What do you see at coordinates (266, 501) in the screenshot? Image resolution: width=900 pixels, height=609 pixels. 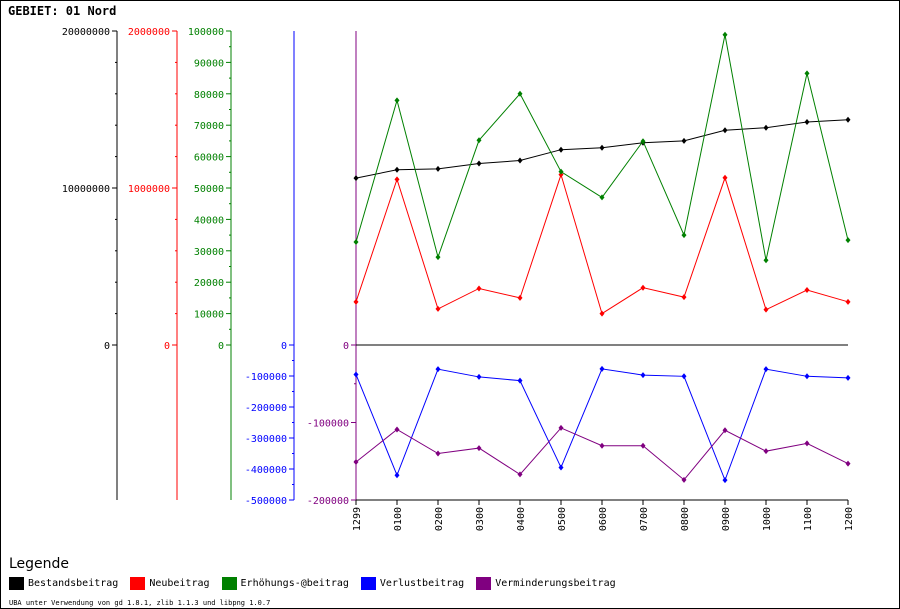 I see `axis-tick-label-blue: -500000` at bounding box center [266, 501].